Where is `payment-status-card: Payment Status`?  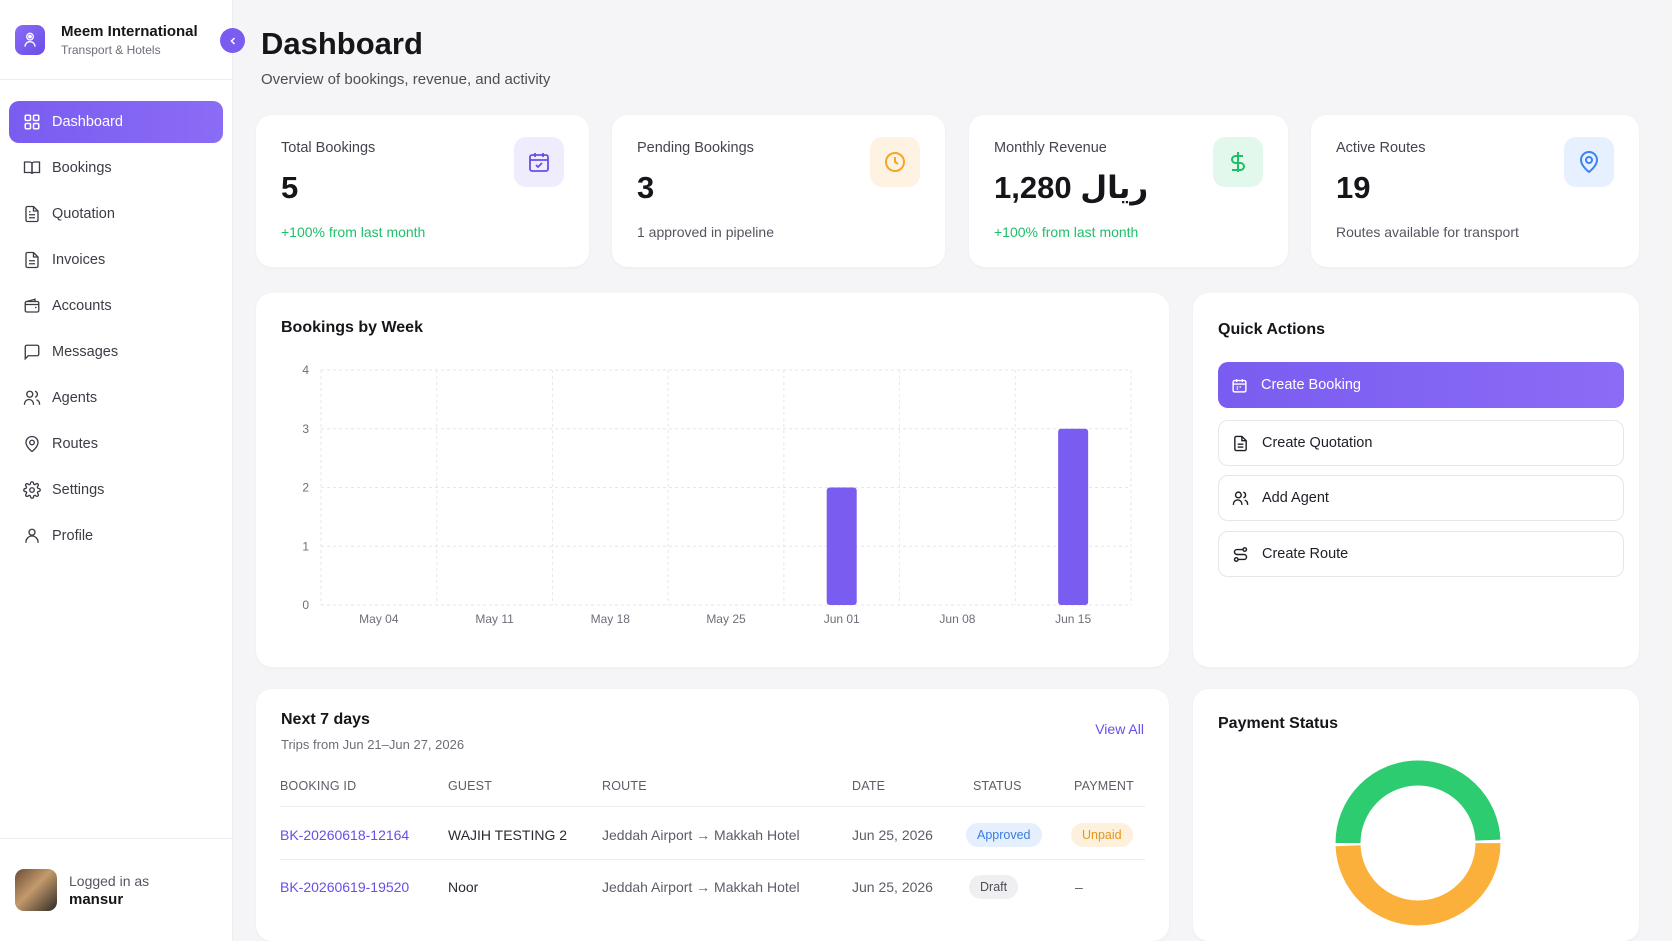 payment-status-card: Payment Status is located at coordinates (1416, 815).